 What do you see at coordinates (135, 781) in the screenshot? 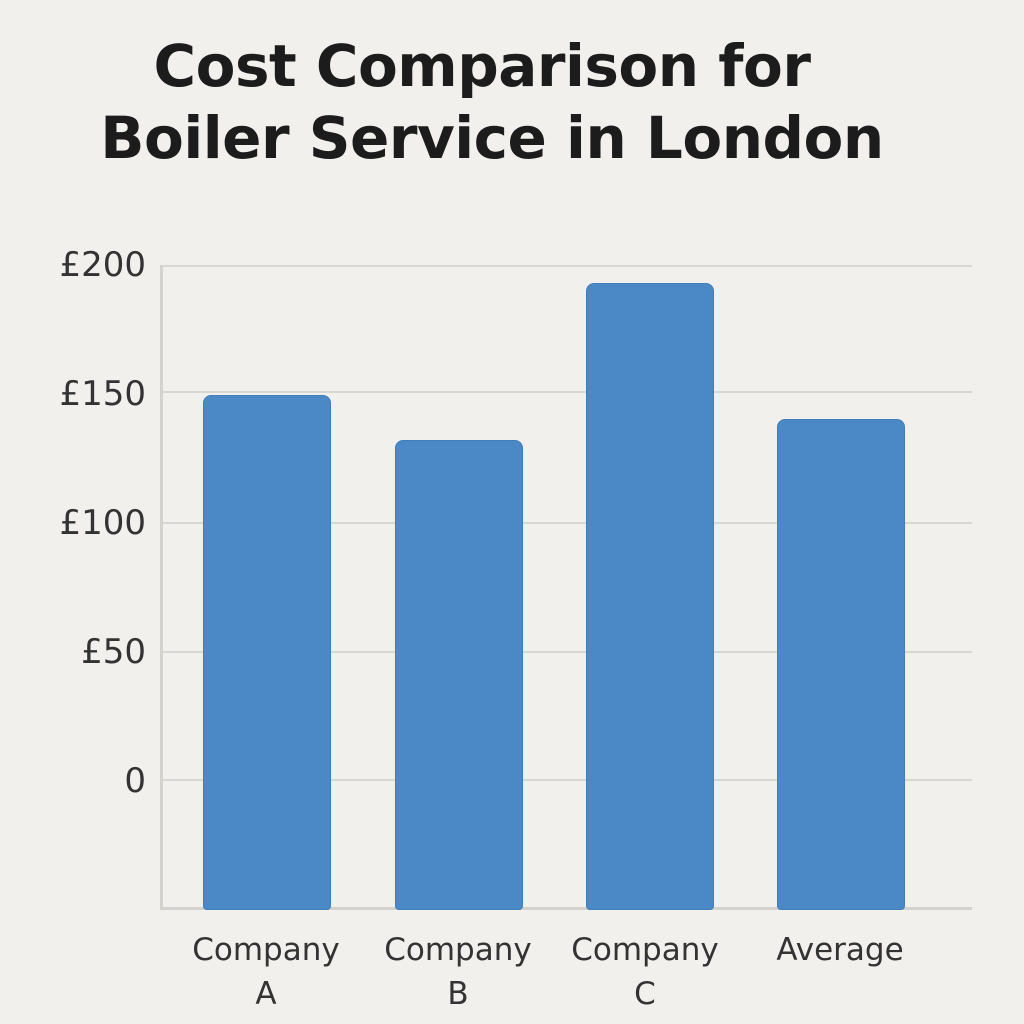
I see `y-tick-0: 0` at bounding box center [135, 781].